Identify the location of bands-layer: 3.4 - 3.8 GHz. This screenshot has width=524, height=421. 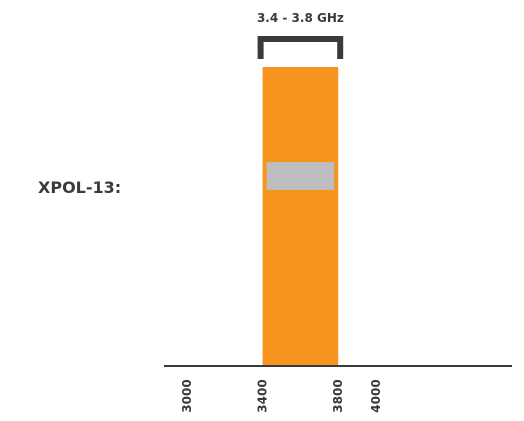
(300, 188).